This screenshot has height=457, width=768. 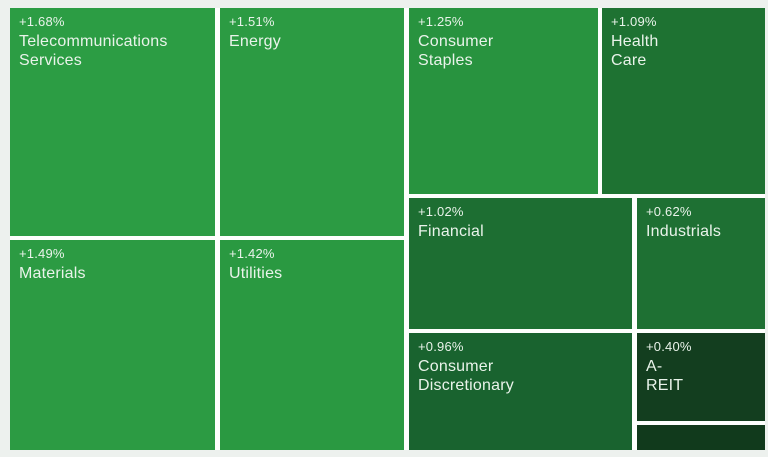 What do you see at coordinates (42, 21) in the screenshot?
I see `tile-percent-change: +1.68%` at bounding box center [42, 21].